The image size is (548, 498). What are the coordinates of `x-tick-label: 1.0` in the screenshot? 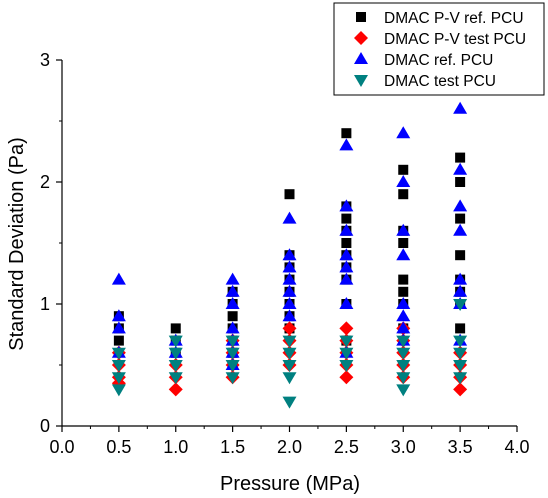 It's located at (175, 447).